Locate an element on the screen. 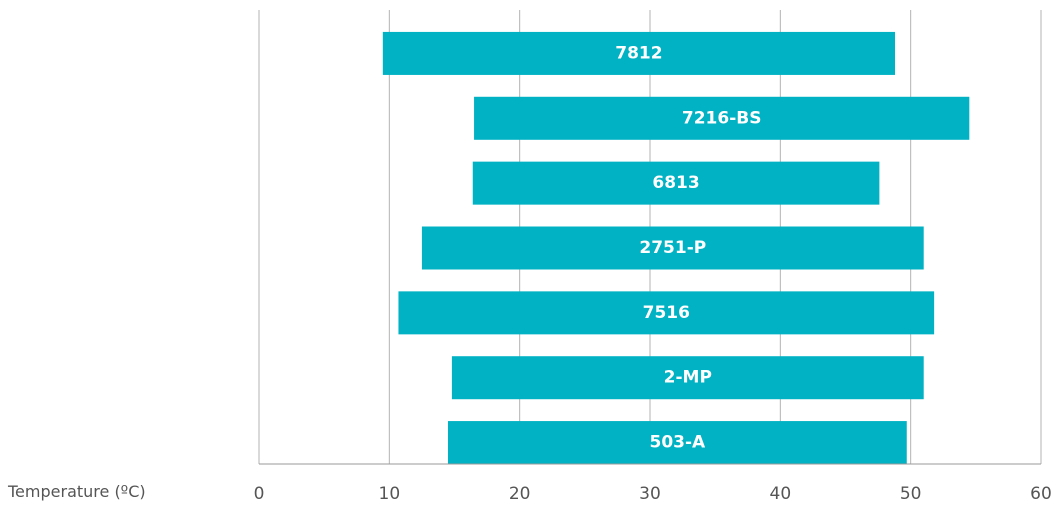 This screenshot has width=1063, height=506. bar-503-A is located at coordinates (677, 443).